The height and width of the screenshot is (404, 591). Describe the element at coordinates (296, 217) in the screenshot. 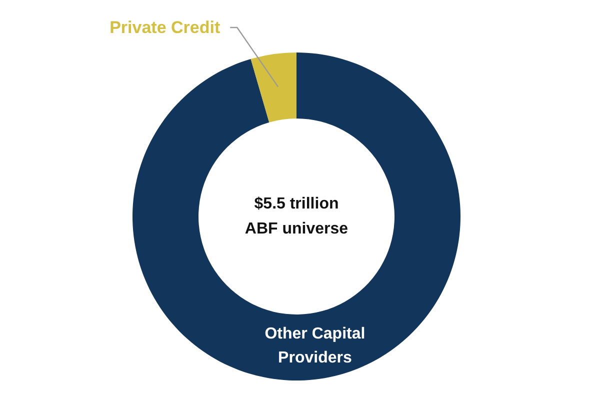

I see `text: $5.5 trillion ABF universe` at that location.